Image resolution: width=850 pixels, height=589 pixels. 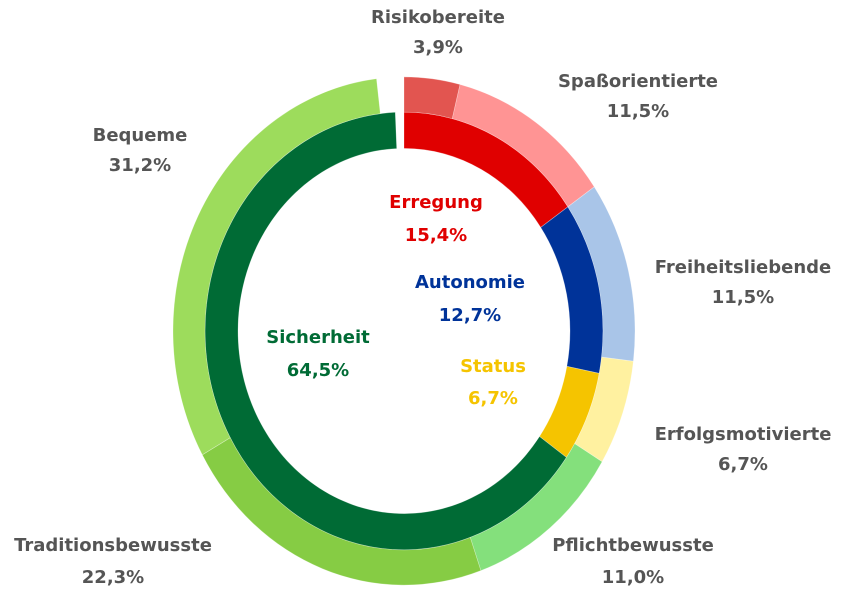 What do you see at coordinates (140, 165) in the screenshot?
I see `value-label: 31,2%` at bounding box center [140, 165].